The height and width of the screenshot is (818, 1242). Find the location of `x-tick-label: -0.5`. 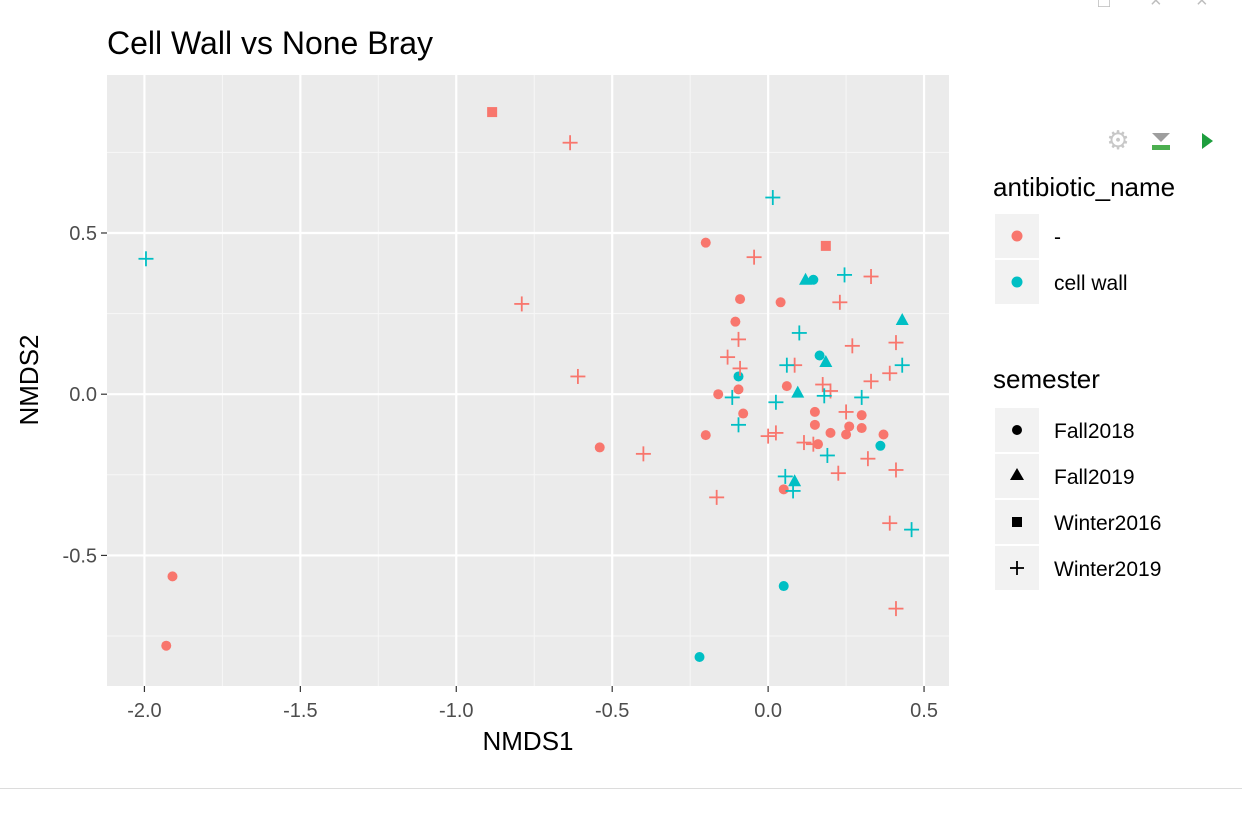

x-tick-label: -0.5 is located at coordinates (612, 711).